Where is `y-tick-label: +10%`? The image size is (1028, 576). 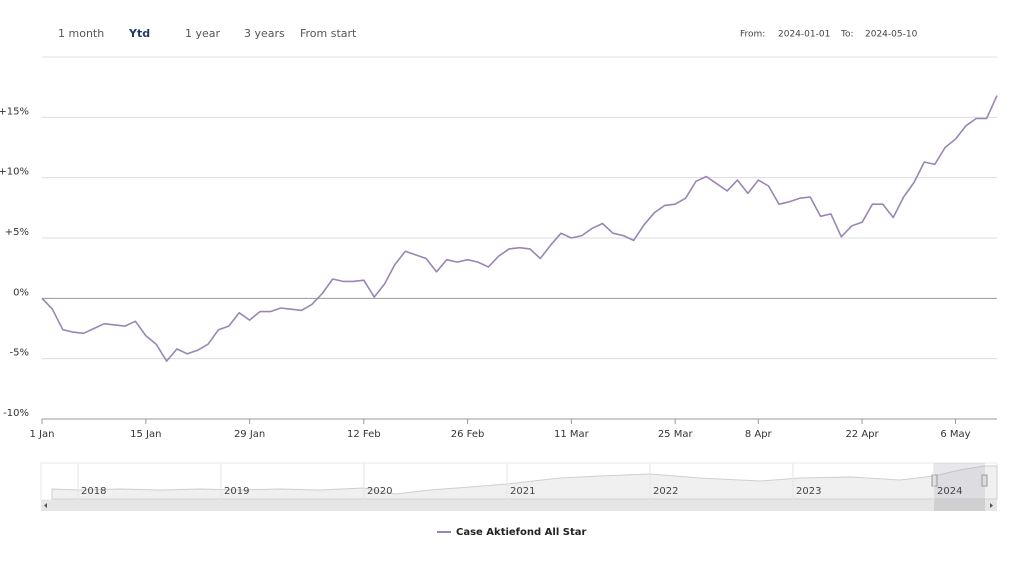 y-tick-label: +10% is located at coordinates (14, 172).